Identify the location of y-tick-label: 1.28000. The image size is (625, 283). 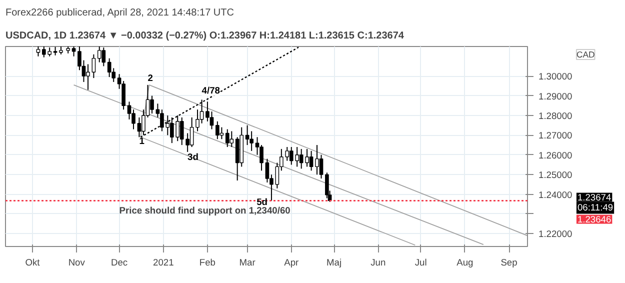
(555, 115).